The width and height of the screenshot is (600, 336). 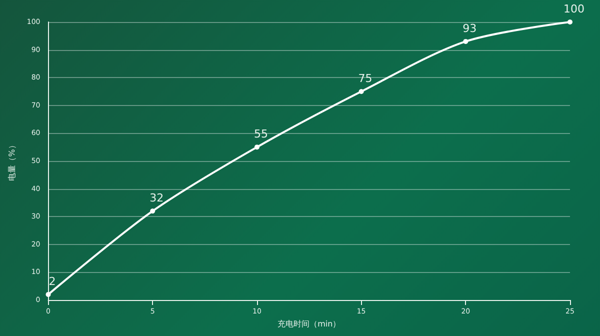 I want to click on data-label: 93, so click(x=469, y=28).